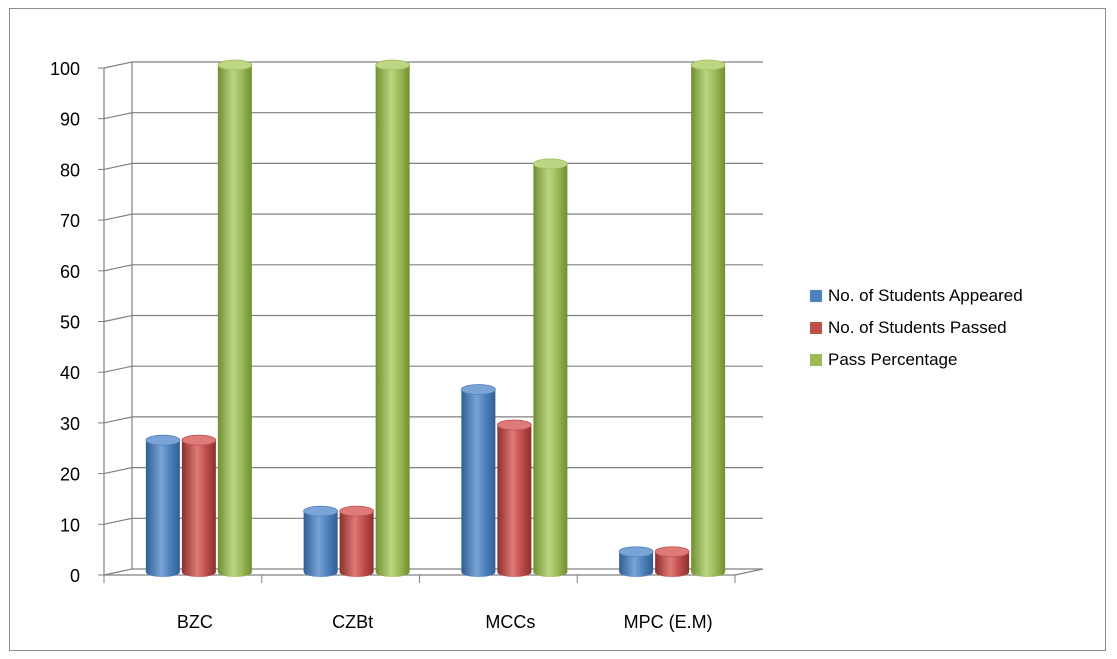 This screenshot has height=659, width=1117. What do you see at coordinates (749, 572) in the screenshot?
I see `floor-right-edge` at bounding box center [749, 572].